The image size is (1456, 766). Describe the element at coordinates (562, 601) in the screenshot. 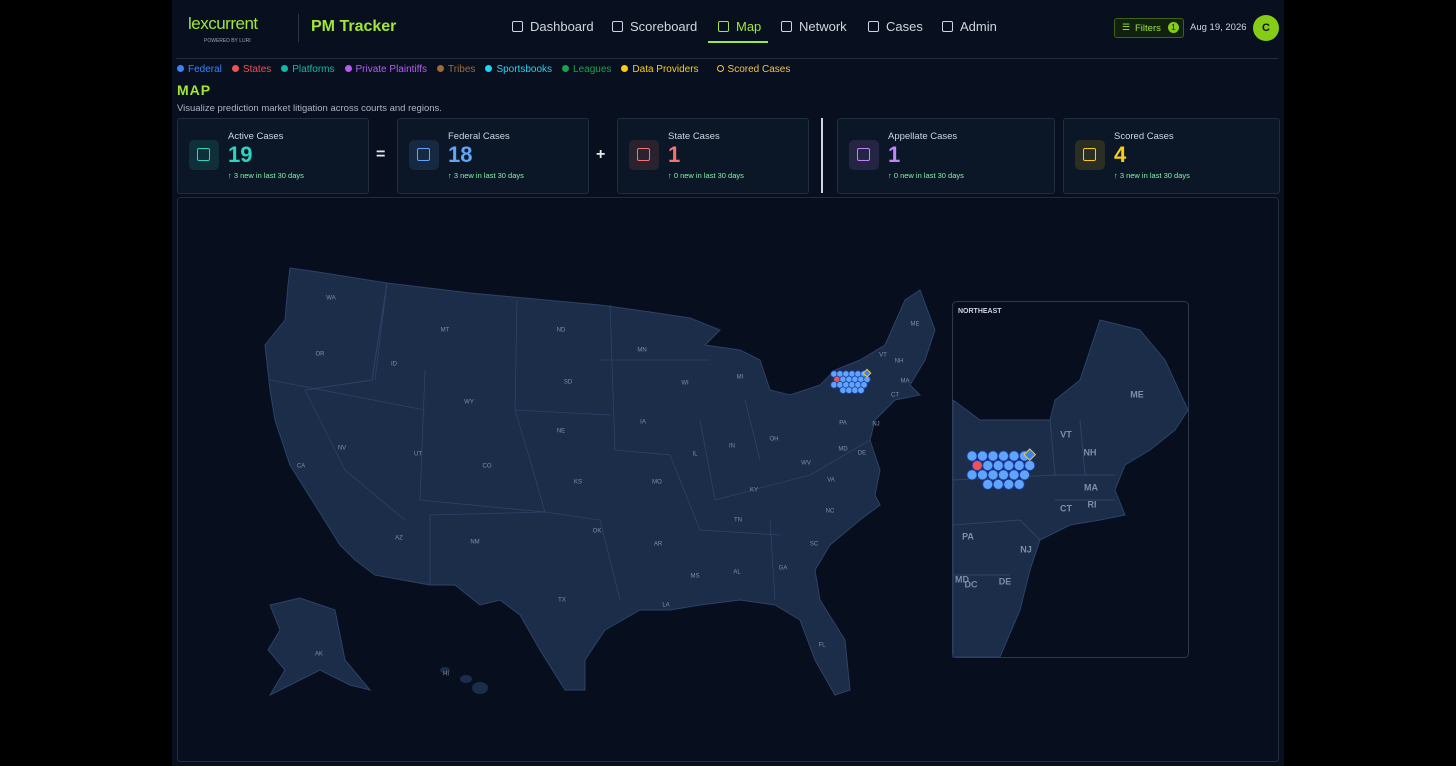

I see `state-label: TX` at that location.